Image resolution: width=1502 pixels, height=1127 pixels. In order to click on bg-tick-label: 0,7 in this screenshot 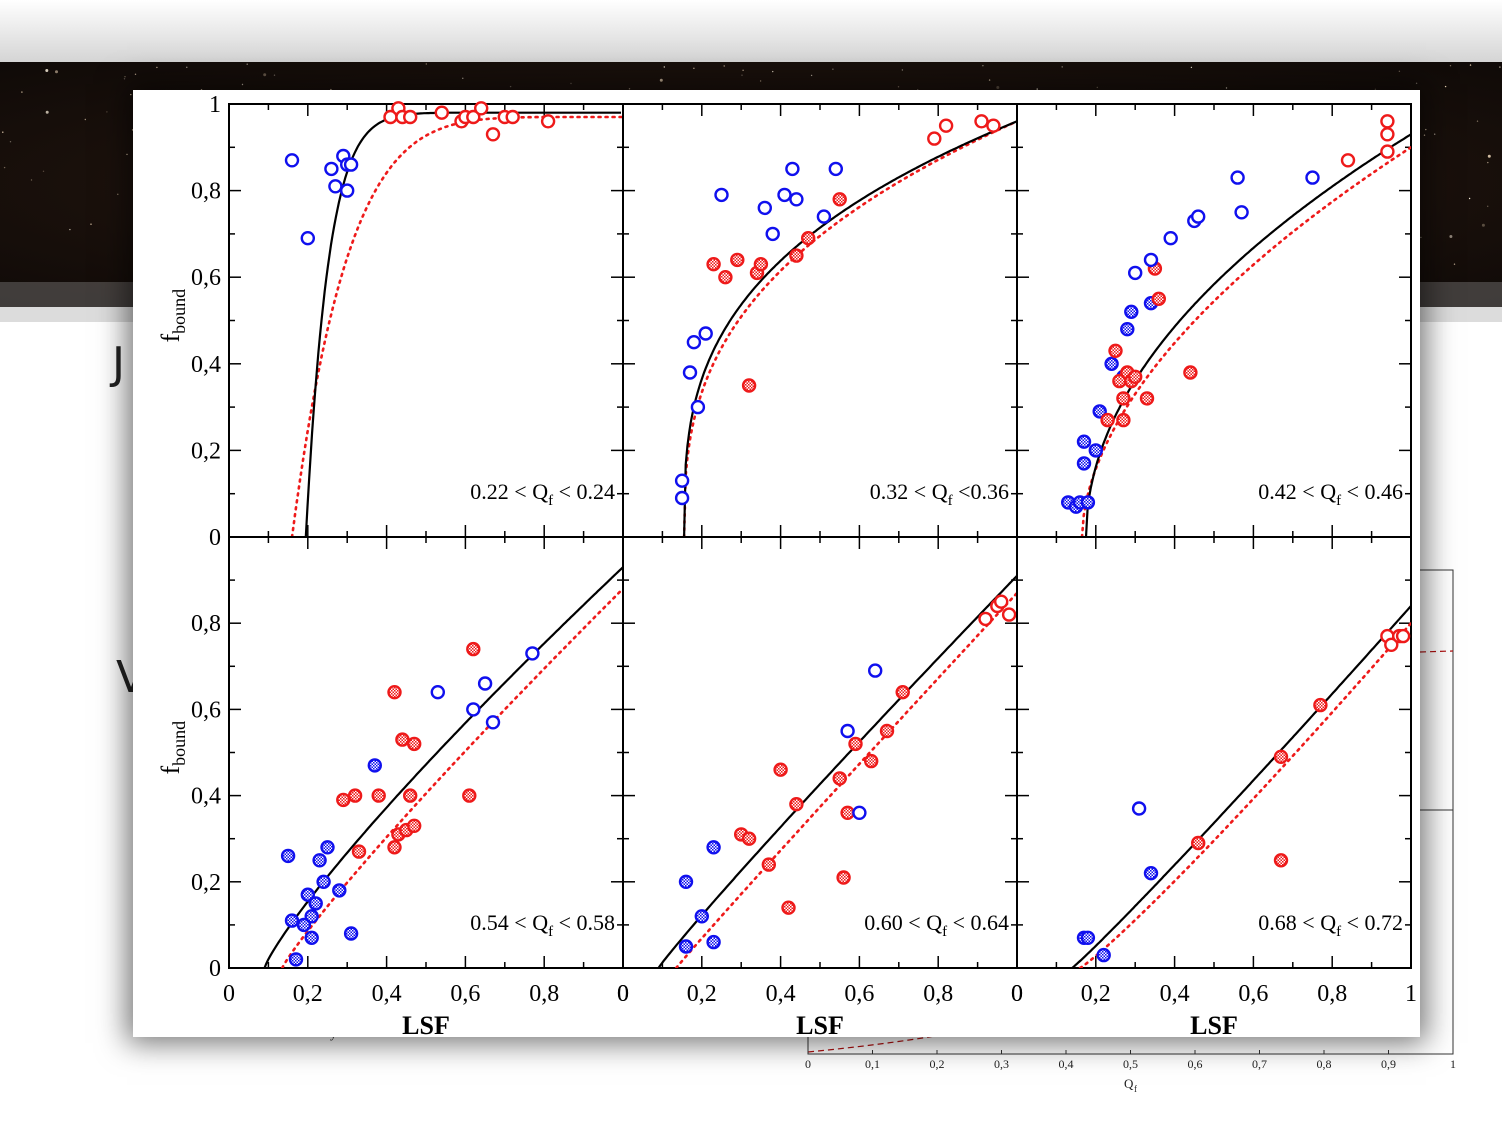, I will do `click(1259, 1064)`.